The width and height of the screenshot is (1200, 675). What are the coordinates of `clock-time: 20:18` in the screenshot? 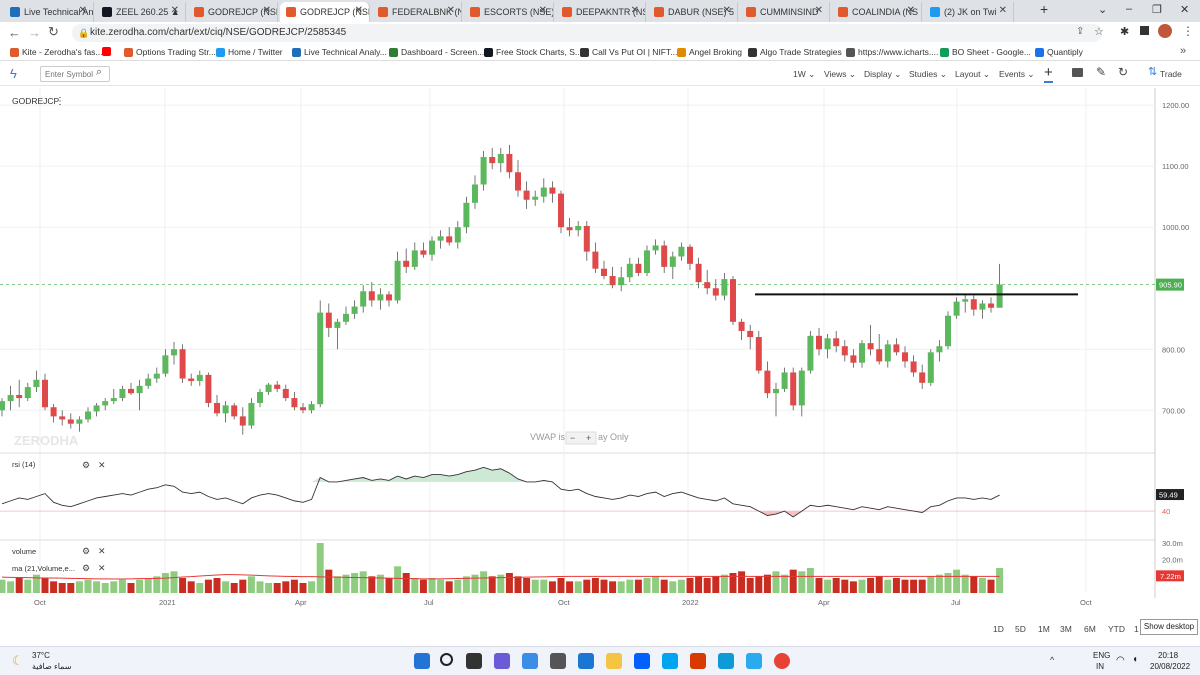 It's located at (1168, 655).